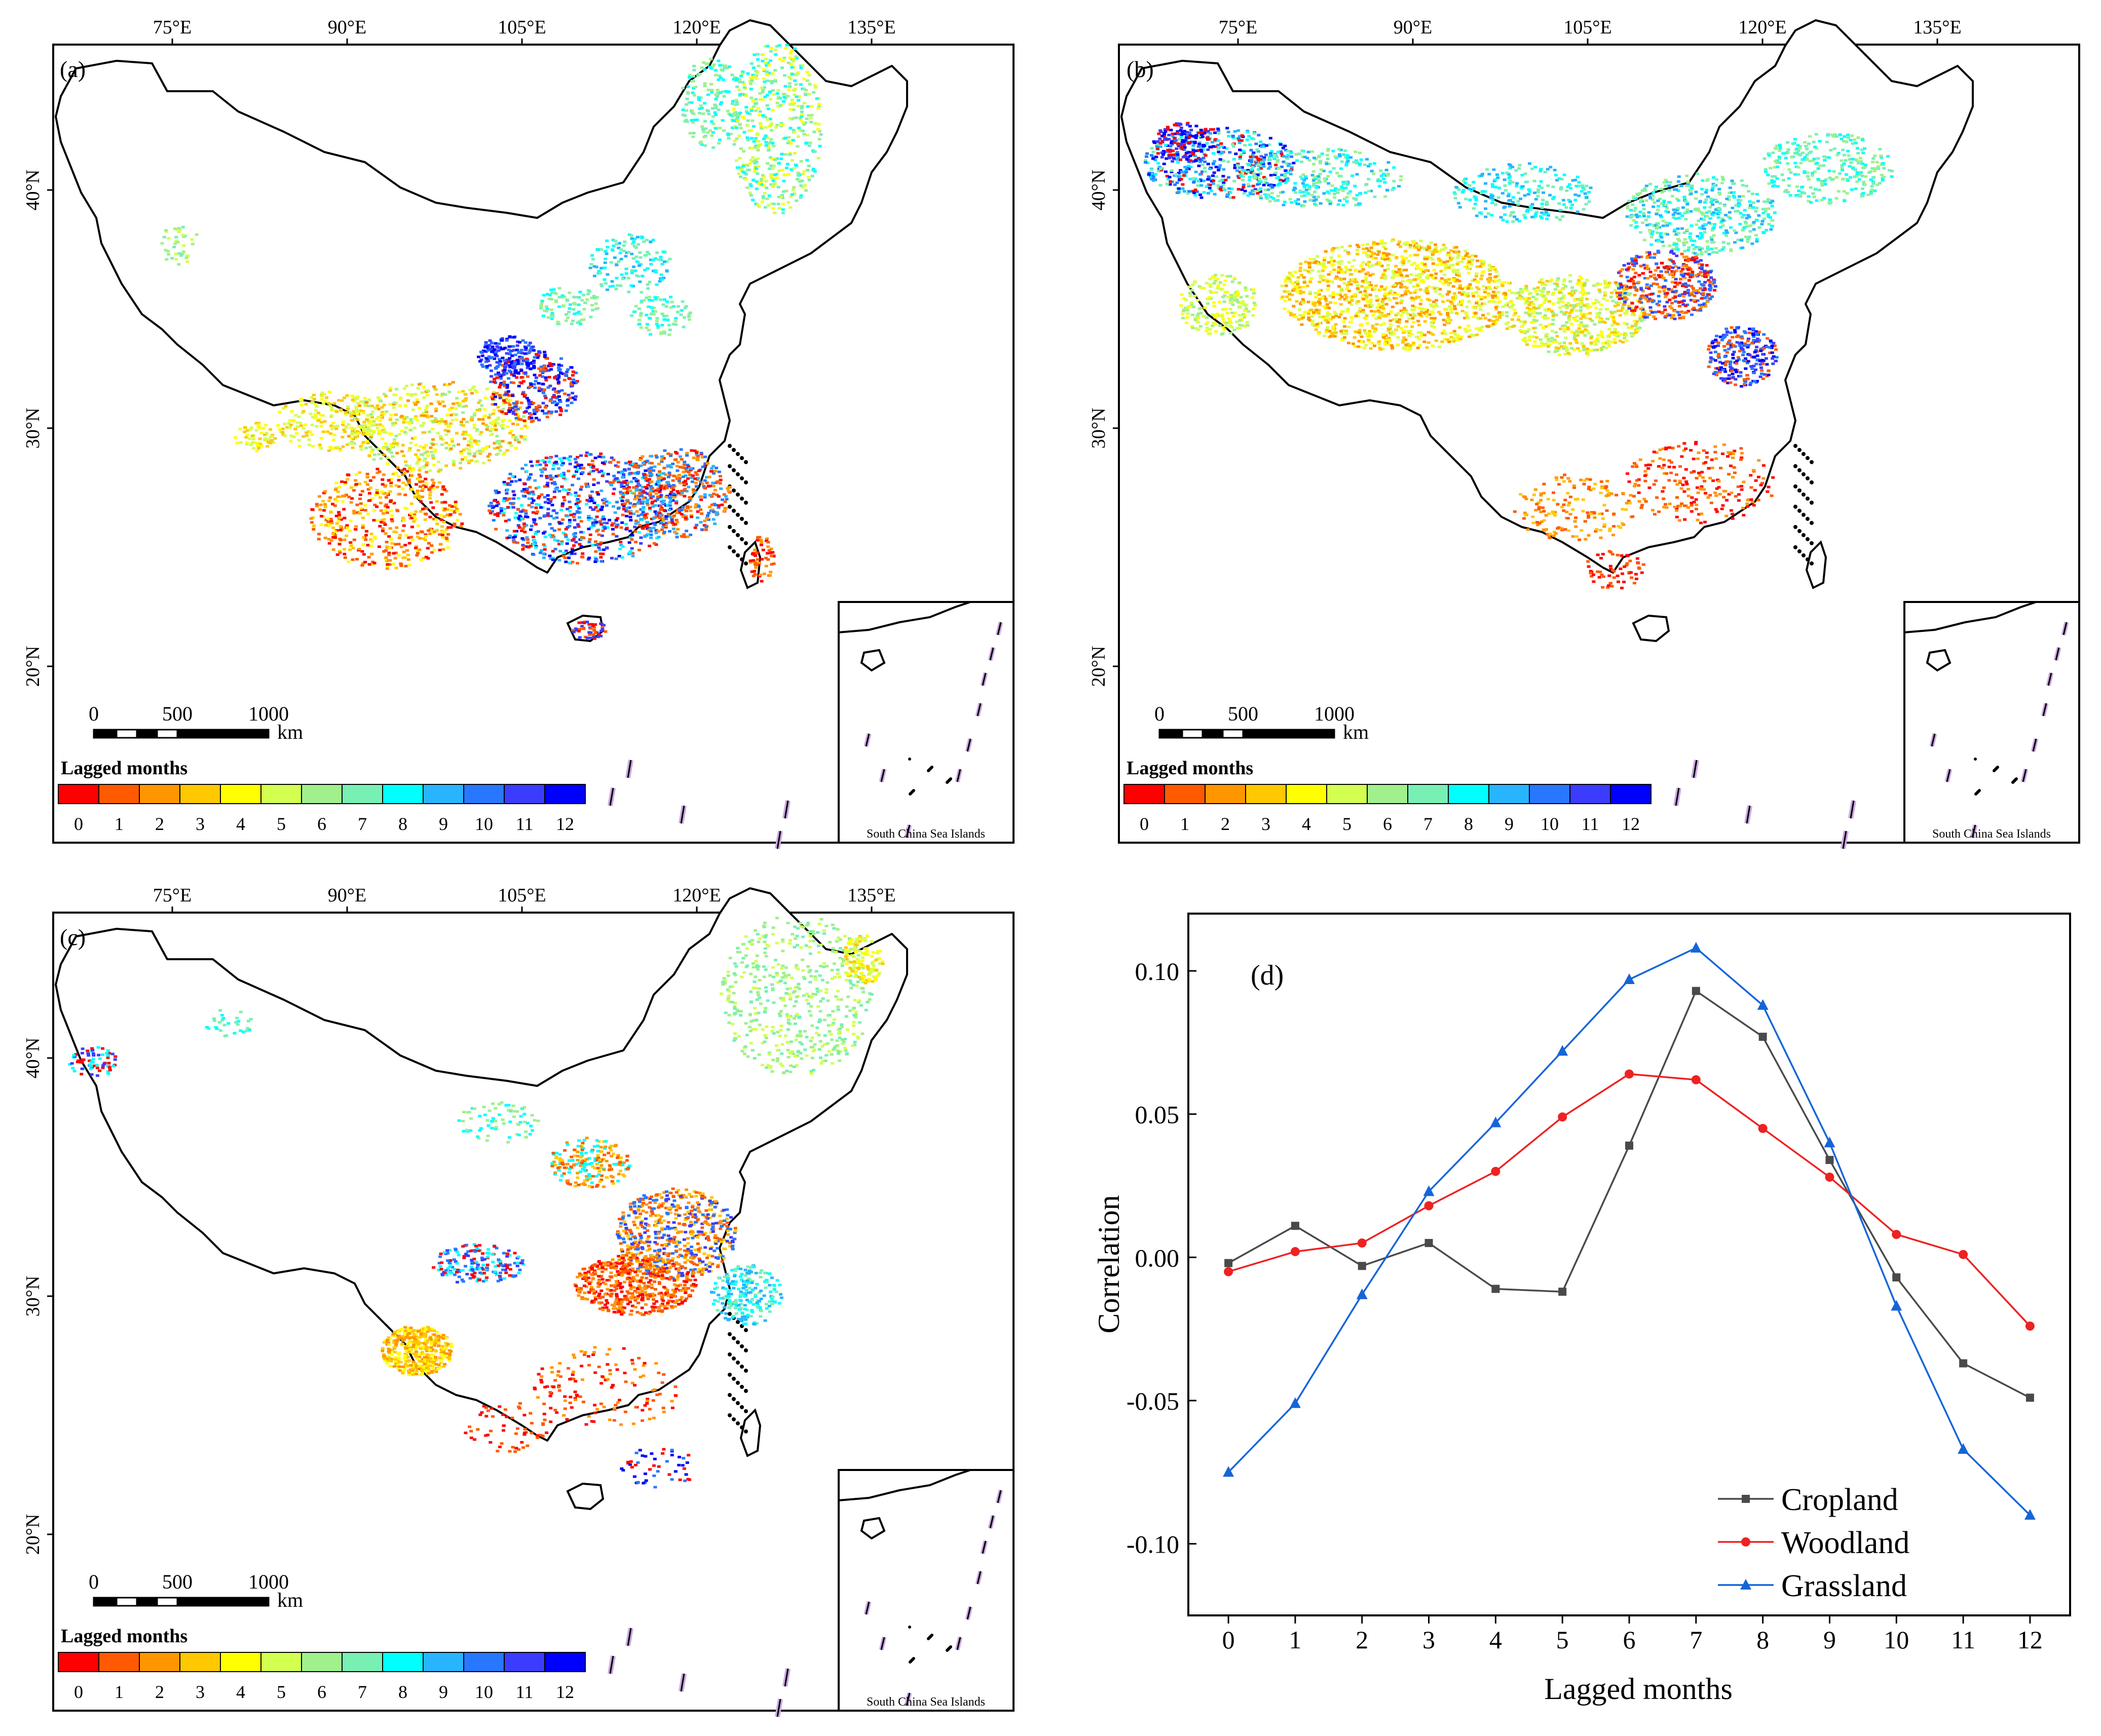 This screenshot has width=2101, height=1736. Describe the element at coordinates (1816, 564) in the screenshot. I see `taiwan-island` at that location.